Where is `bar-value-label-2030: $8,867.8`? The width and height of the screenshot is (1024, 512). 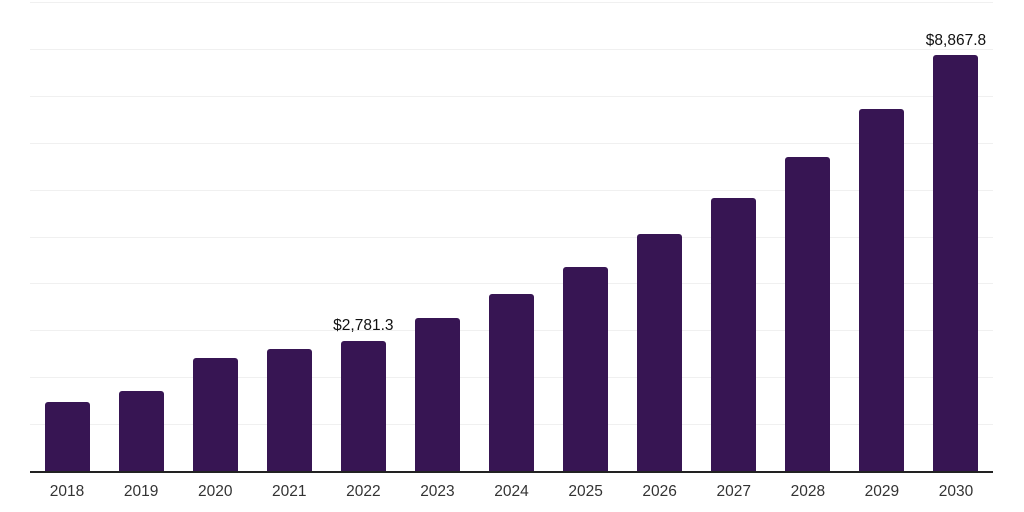 bar-value-label-2030: $8,867.8 is located at coordinates (956, 40).